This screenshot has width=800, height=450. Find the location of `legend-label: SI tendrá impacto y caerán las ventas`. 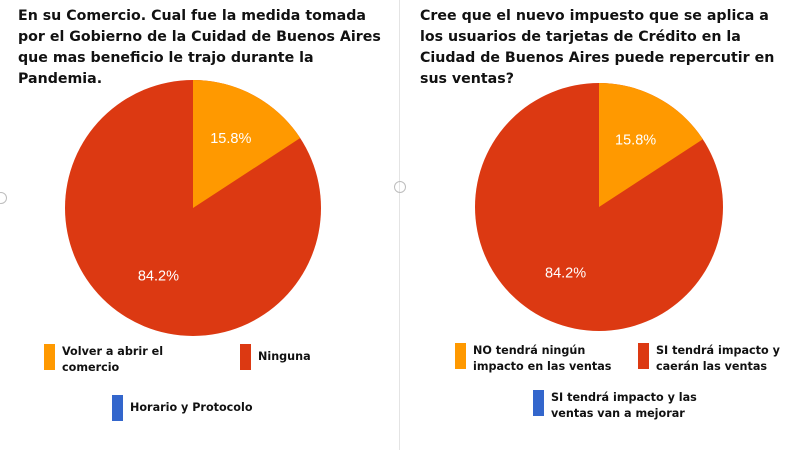

legend-label: SI tendrá impacto y caerán las ventas is located at coordinates (718, 358).